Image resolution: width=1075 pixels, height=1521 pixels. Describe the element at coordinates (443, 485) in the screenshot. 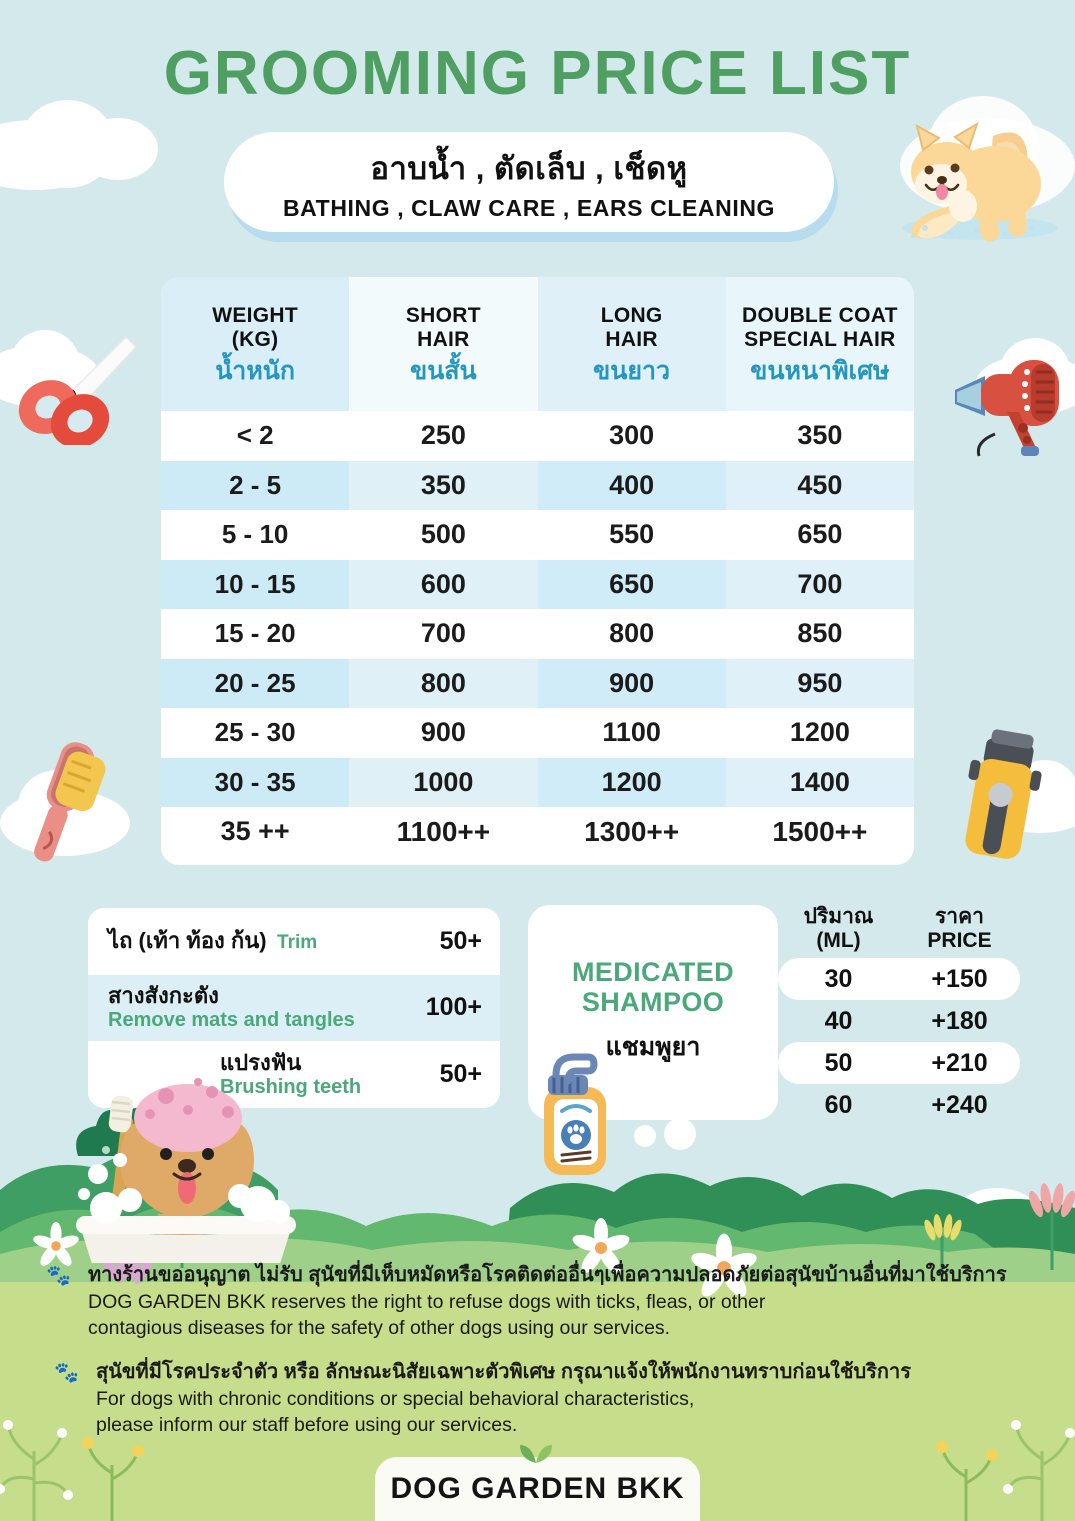

I see `cell-short: 350` at that location.